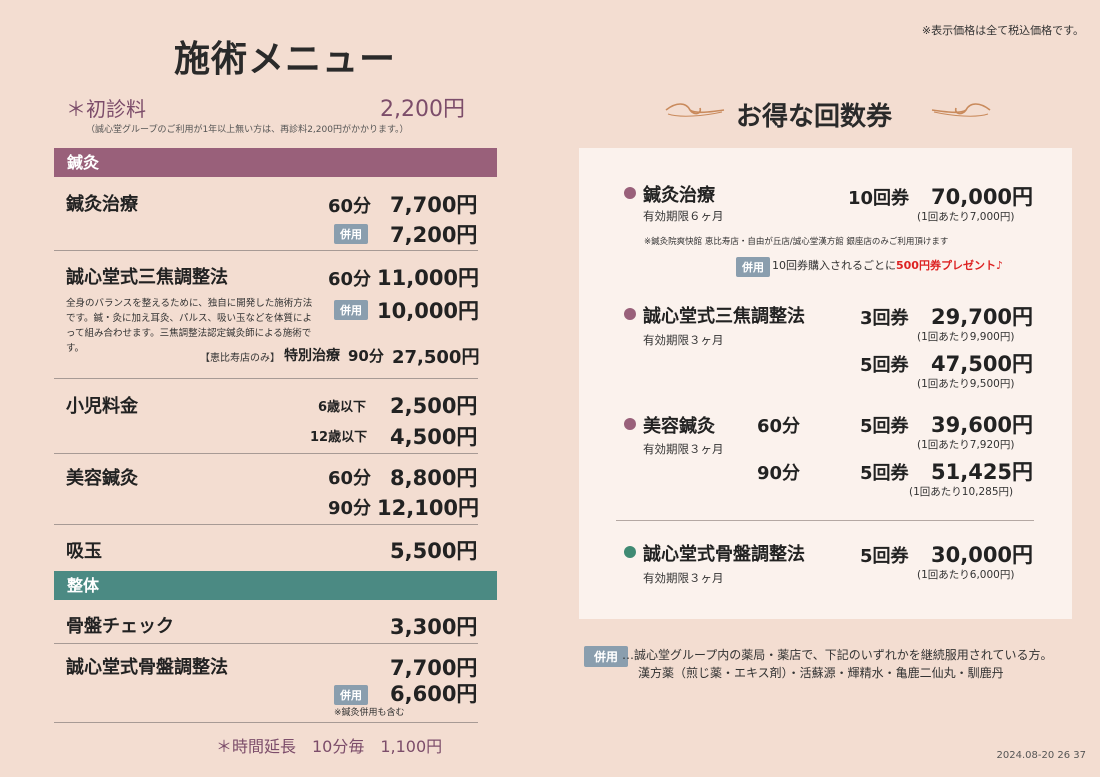  I want to click on first-visit-price: 2,200円, so click(422, 109).